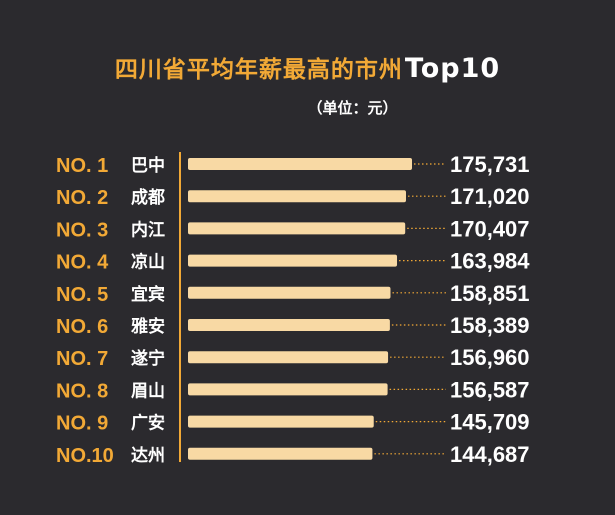  What do you see at coordinates (490, 357) in the screenshot?
I see `value-label: 156,960` at bounding box center [490, 357].